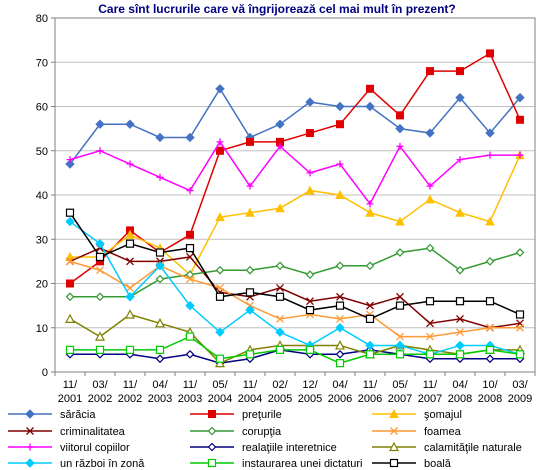 This screenshot has width=545, height=470. What do you see at coordinates (310, 399) in the screenshot?
I see `x-tick-label-year: 2005` at bounding box center [310, 399].